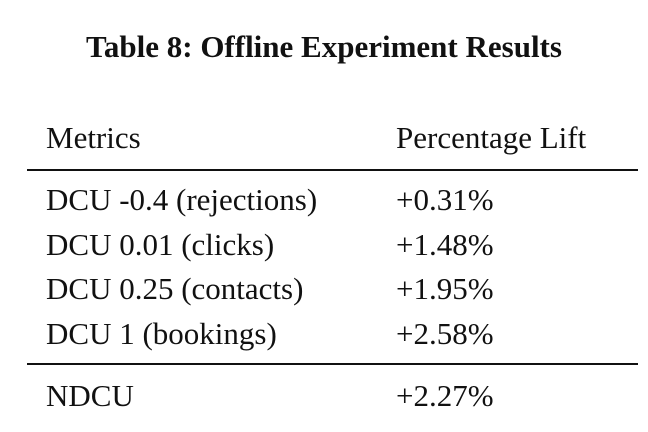 The image size is (648, 432). I want to click on table-cell: DCU 0.01 (clicks), so click(160, 244).